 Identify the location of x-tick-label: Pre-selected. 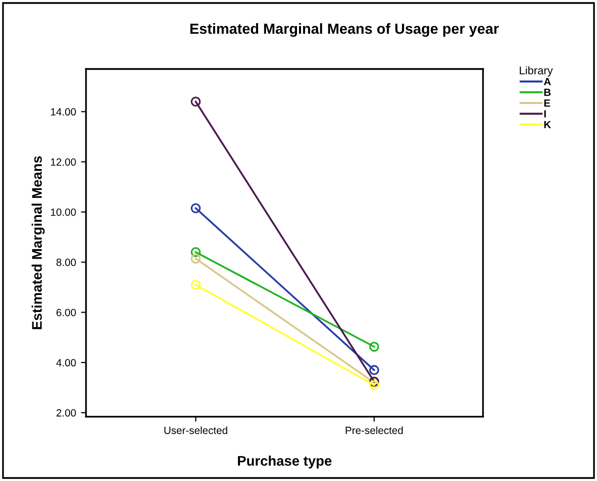
(374, 430).